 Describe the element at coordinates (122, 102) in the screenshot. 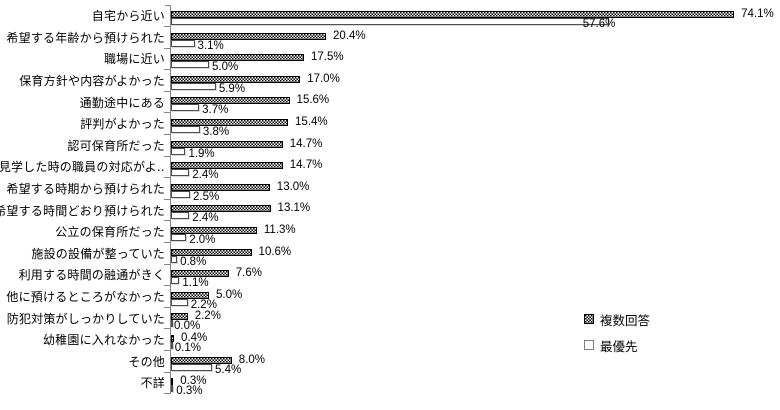

I see `category-label: 通勤途中にある` at that location.